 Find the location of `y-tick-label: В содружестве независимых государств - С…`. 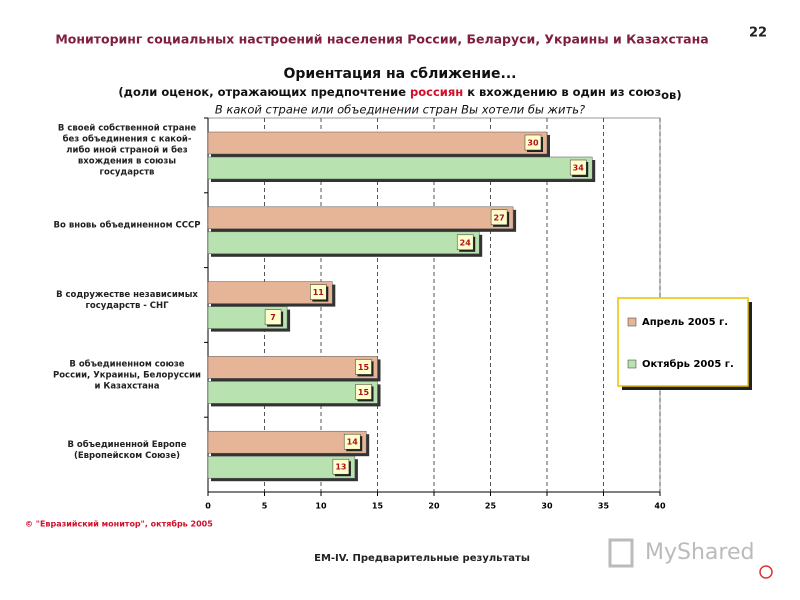

y-tick-label: В содружестве независимых государств - С… is located at coordinates (127, 300).